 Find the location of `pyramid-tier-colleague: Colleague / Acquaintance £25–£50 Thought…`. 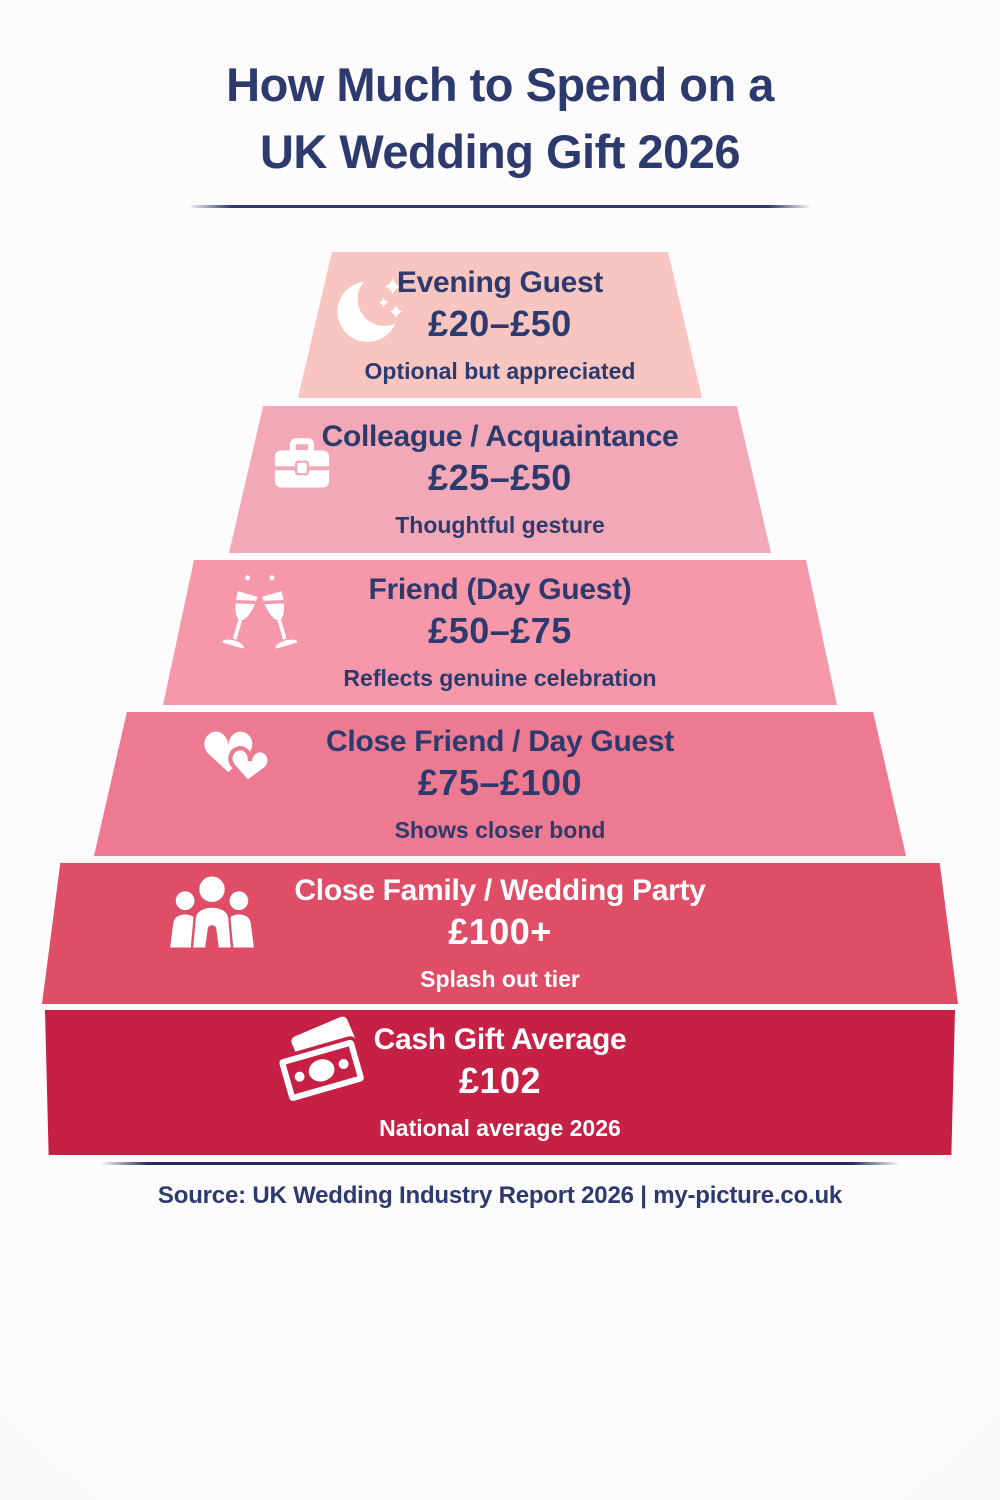

pyramid-tier-colleague: Colleague / Acquaintance £25–£50 Thought… is located at coordinates (500, 479).